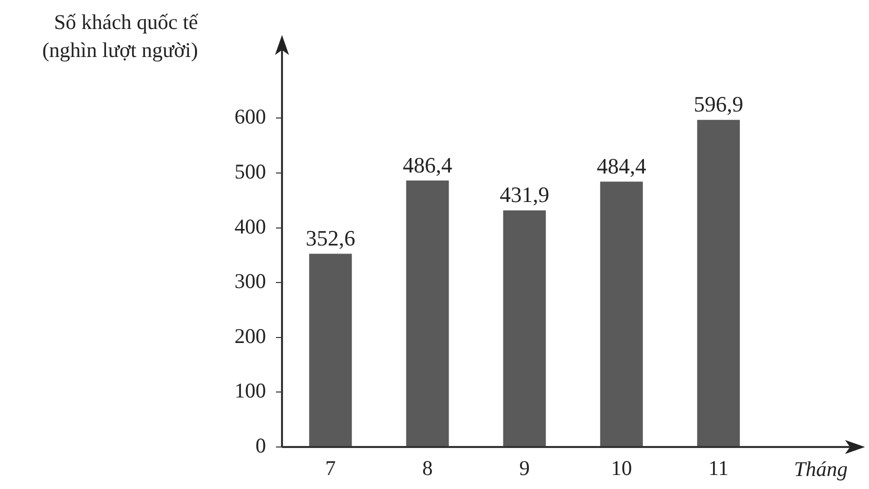 This screenshot has width=869, height=489. What do you see at coordinates (525, 195) in the screenshot?
I see `data-label: 431,9` at bounding box center [525, 195].